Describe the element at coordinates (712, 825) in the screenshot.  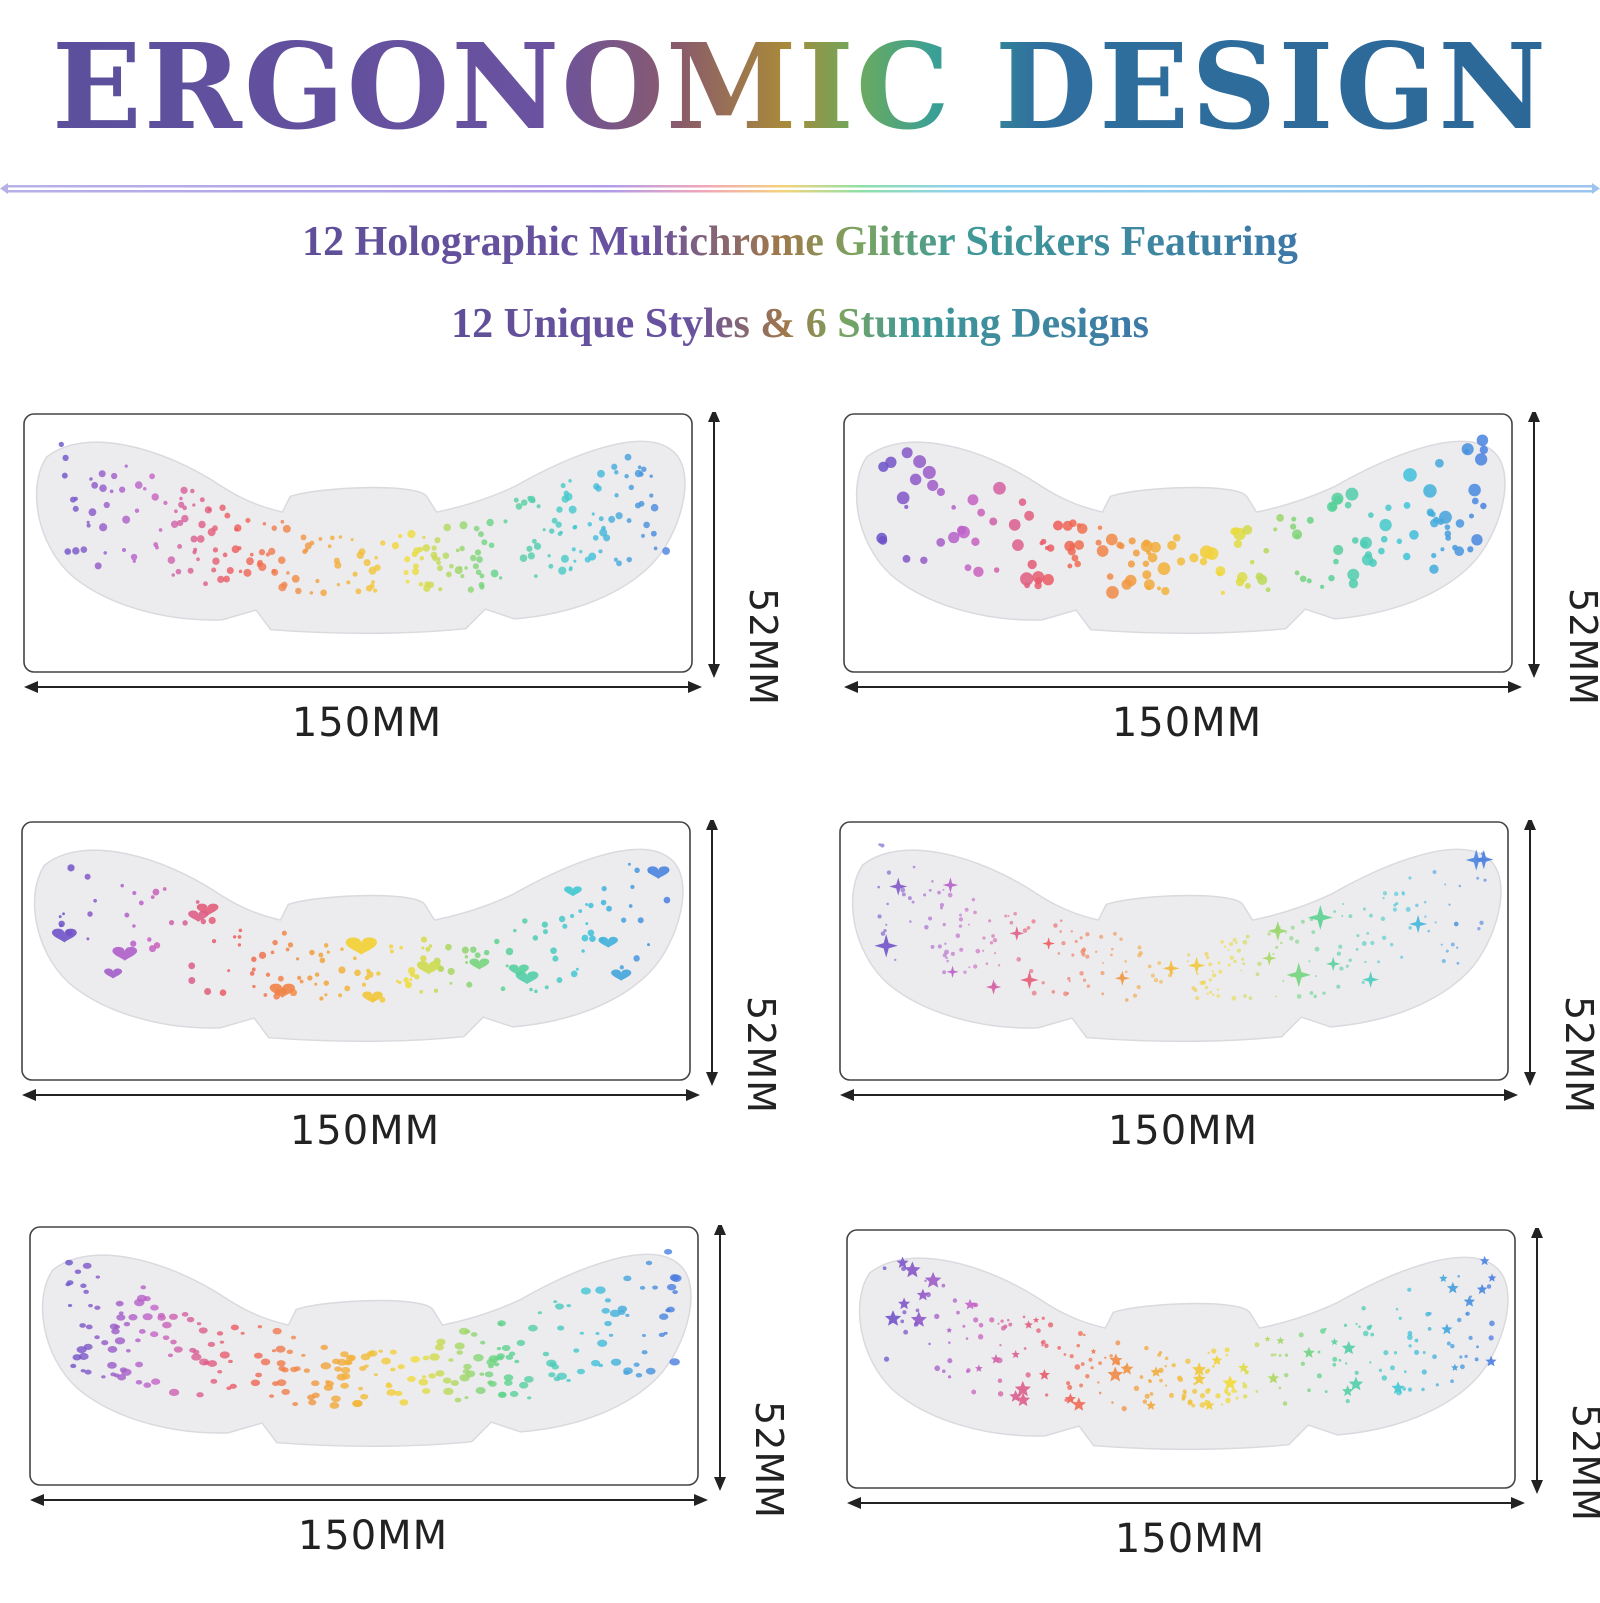
I see `arrowhead-up` at that location.